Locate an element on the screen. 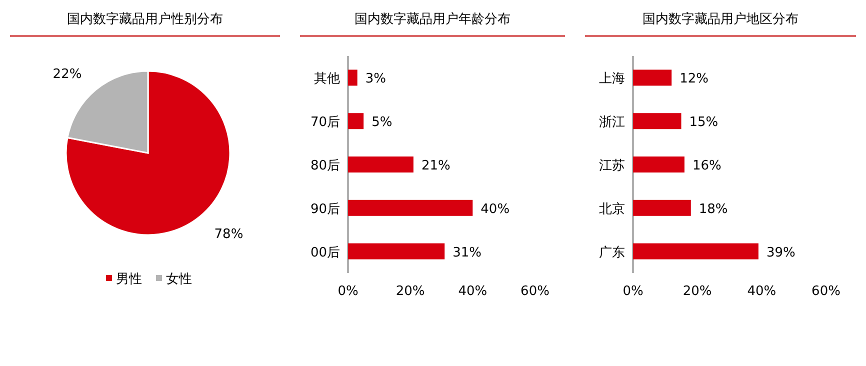 The height and width of the screenshot is (366, 866). data-label: 3% is located at coordinates (375, 79).